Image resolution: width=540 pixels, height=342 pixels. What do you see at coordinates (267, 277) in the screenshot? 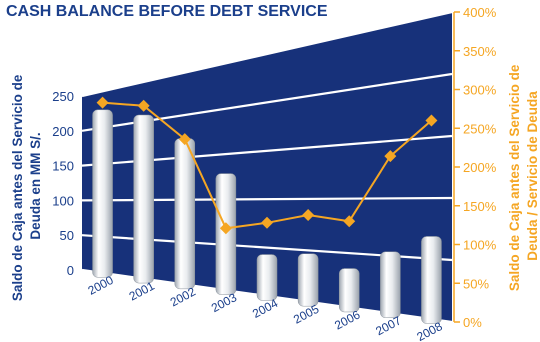
I see `bar-2004` at bounding box center [267, 277].